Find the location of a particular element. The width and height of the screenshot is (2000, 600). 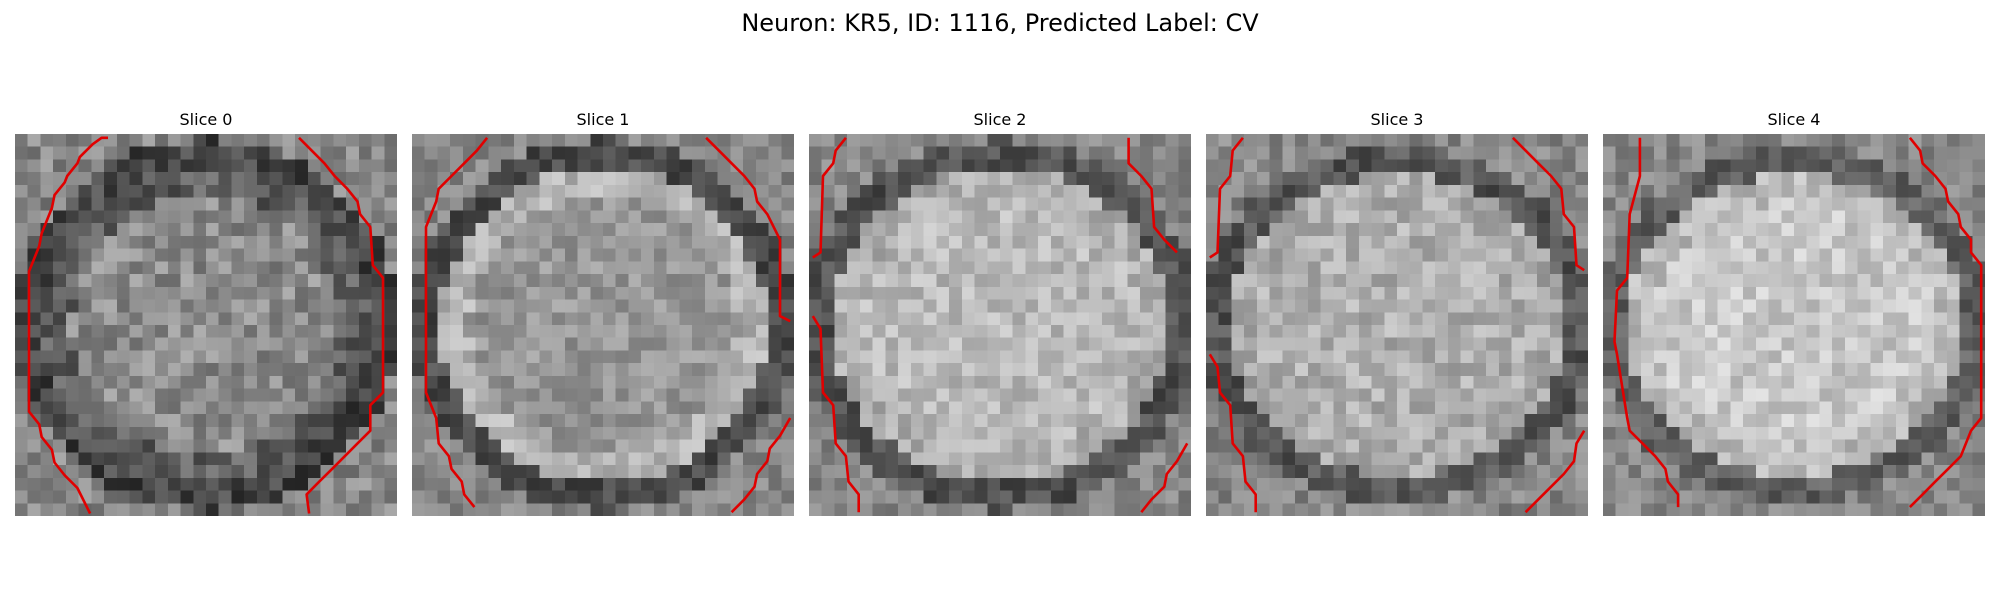

slice-panel-1: Slice 1 is located at coordinates (603, 315).